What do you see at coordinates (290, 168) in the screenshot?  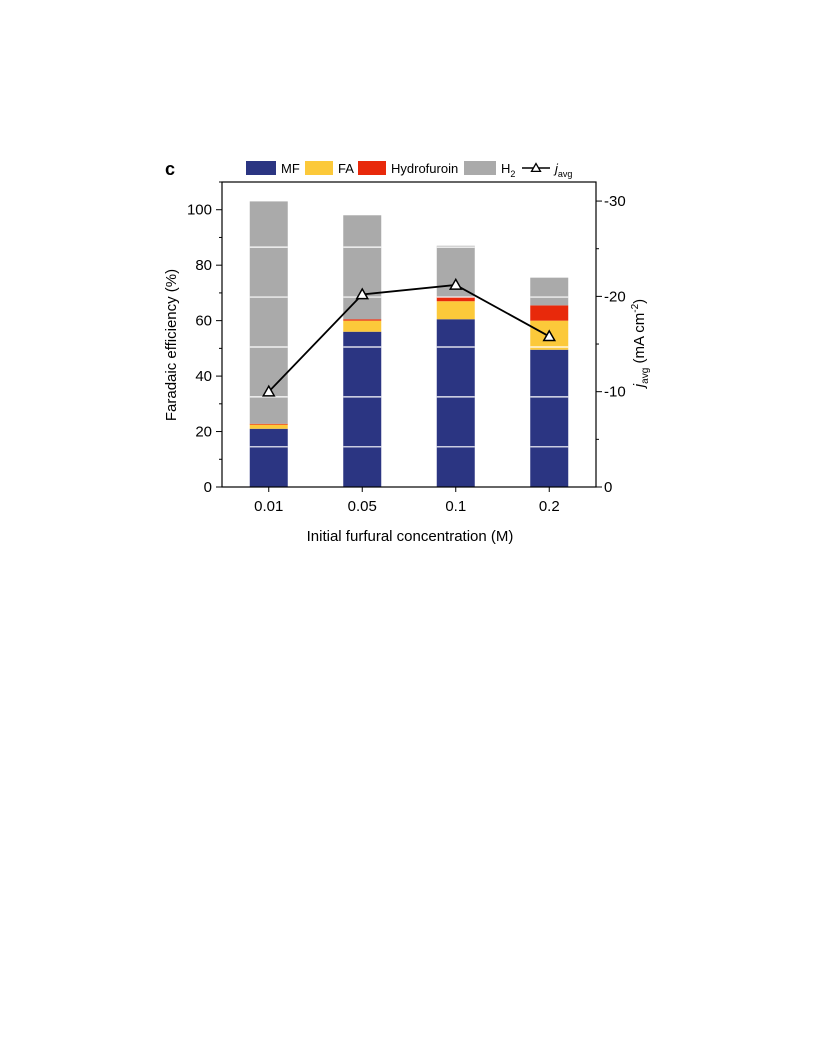 I see `legend-label: MF` at bounding box center [290, 168].